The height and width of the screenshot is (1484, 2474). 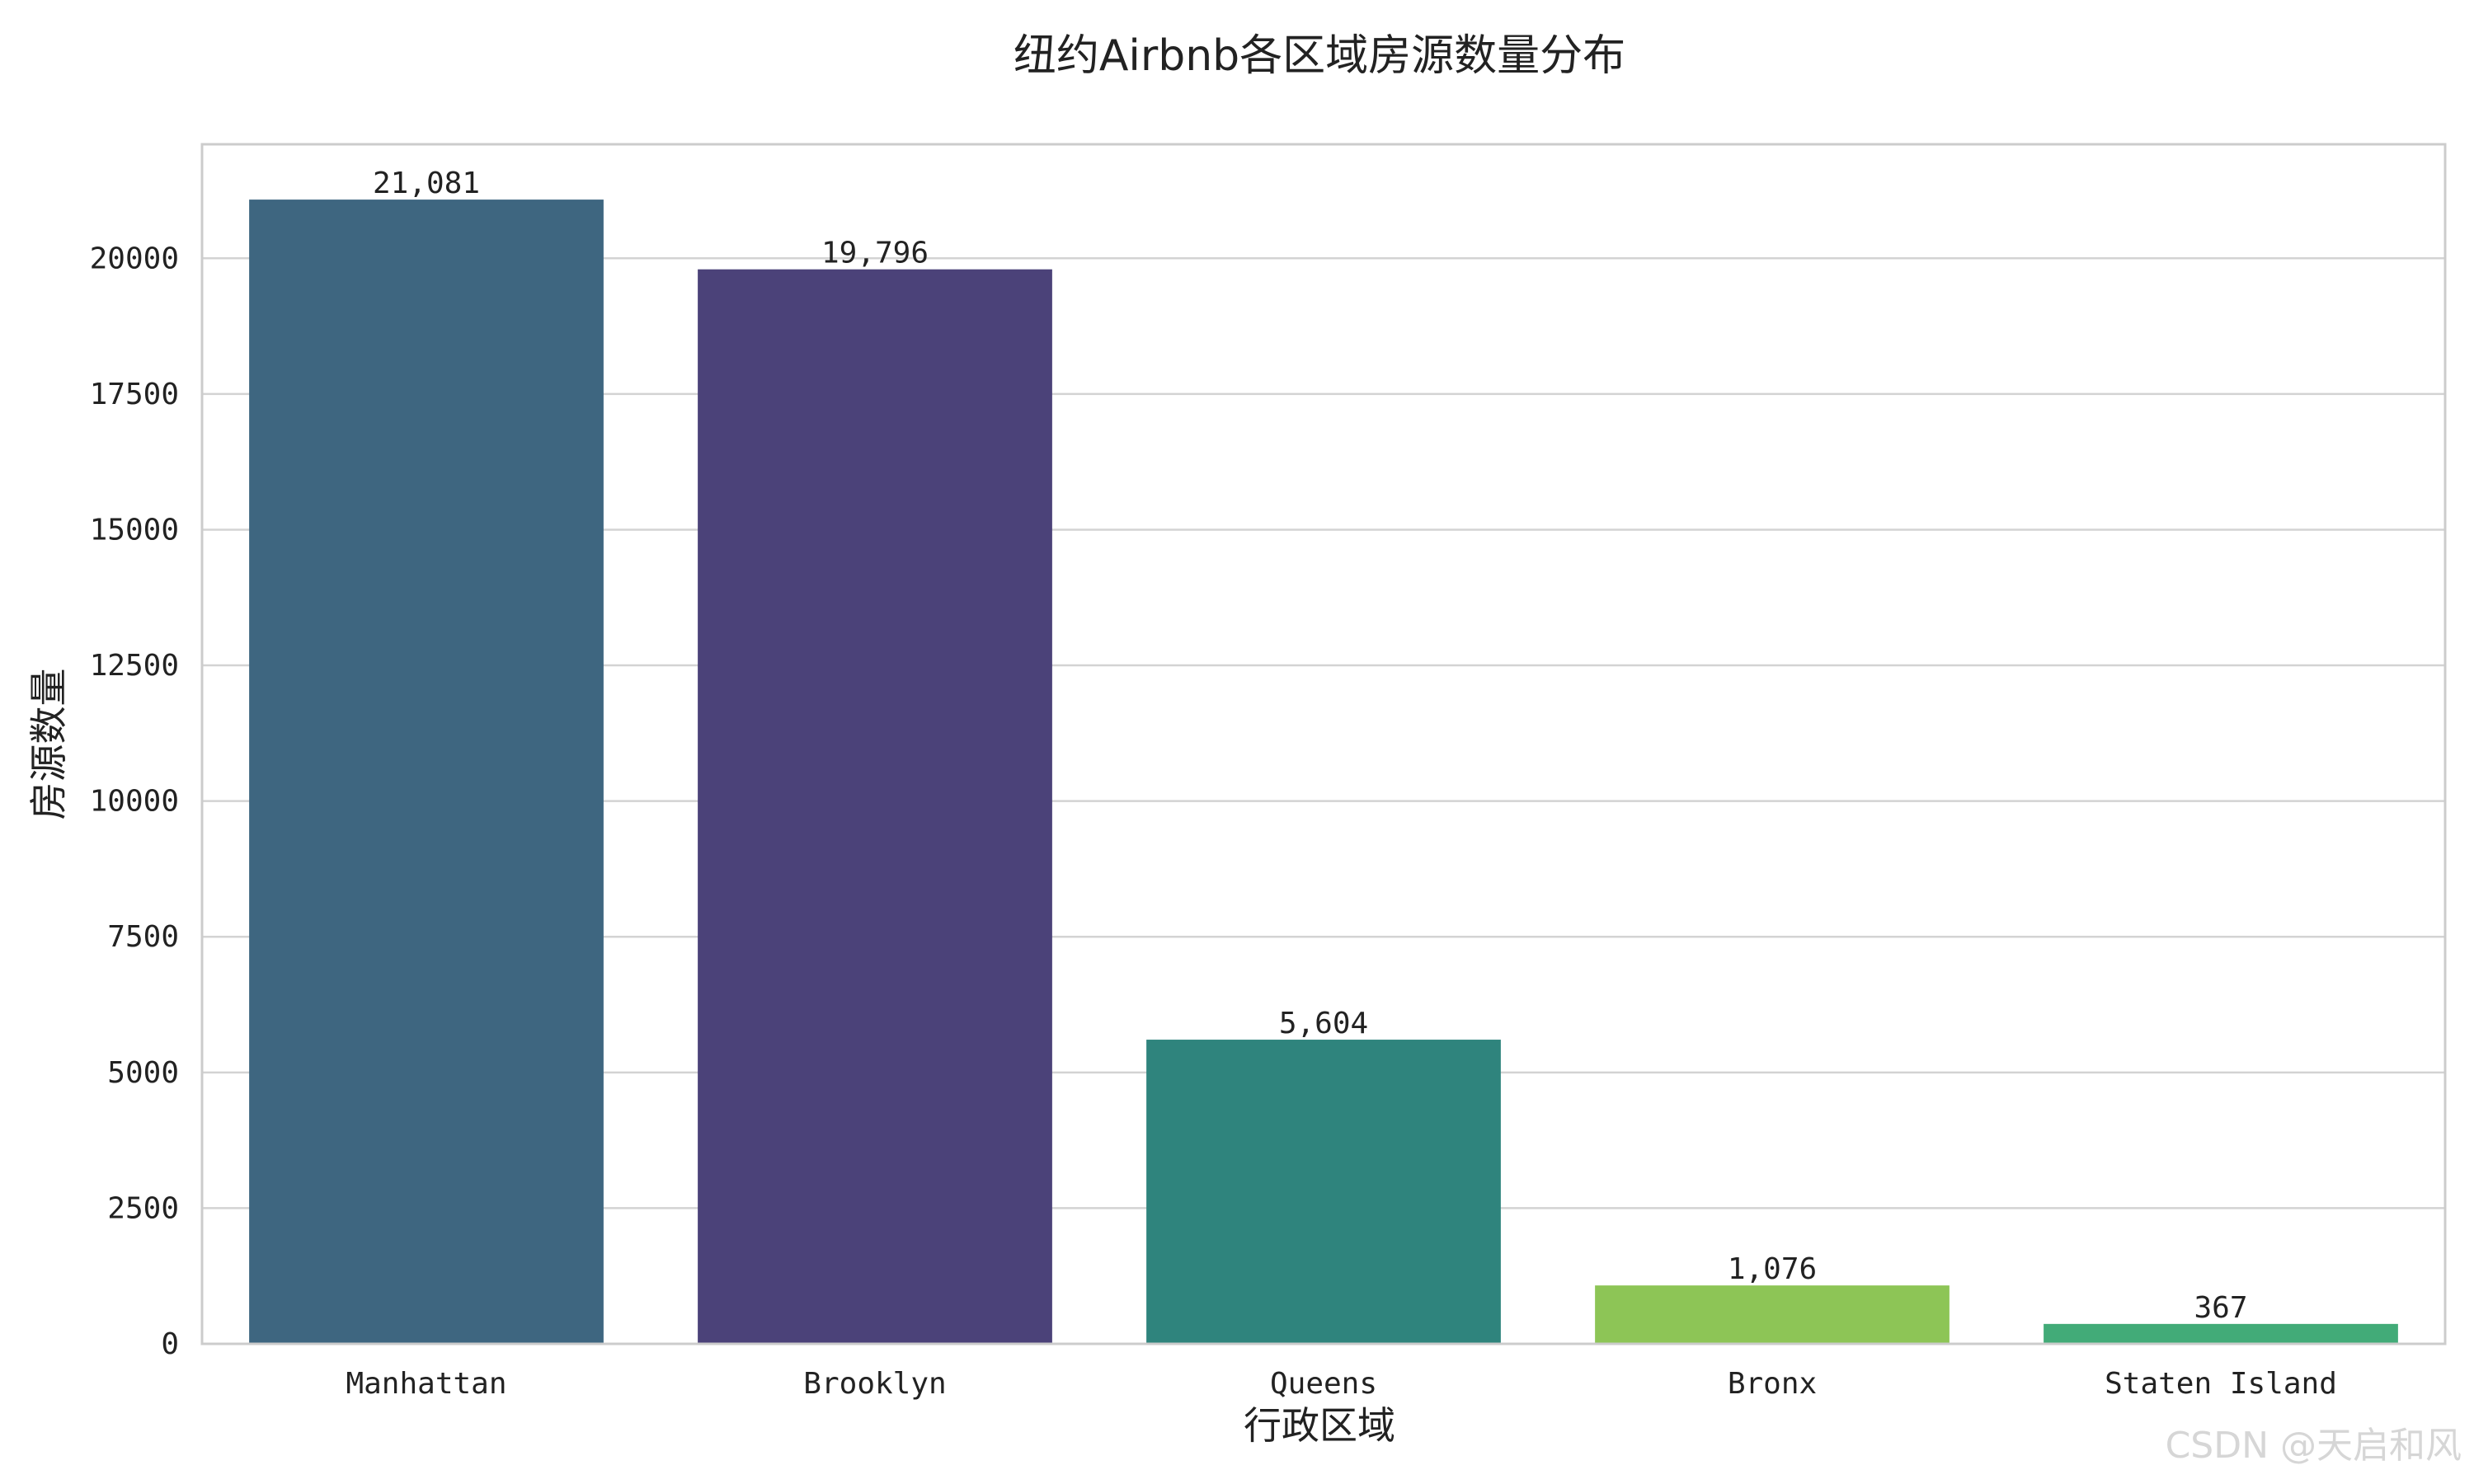 I want to click on y-axis-ticks: 0 2500 5000 7500 10000 12500 15000 17500 20000, so click(x=134, y=801).